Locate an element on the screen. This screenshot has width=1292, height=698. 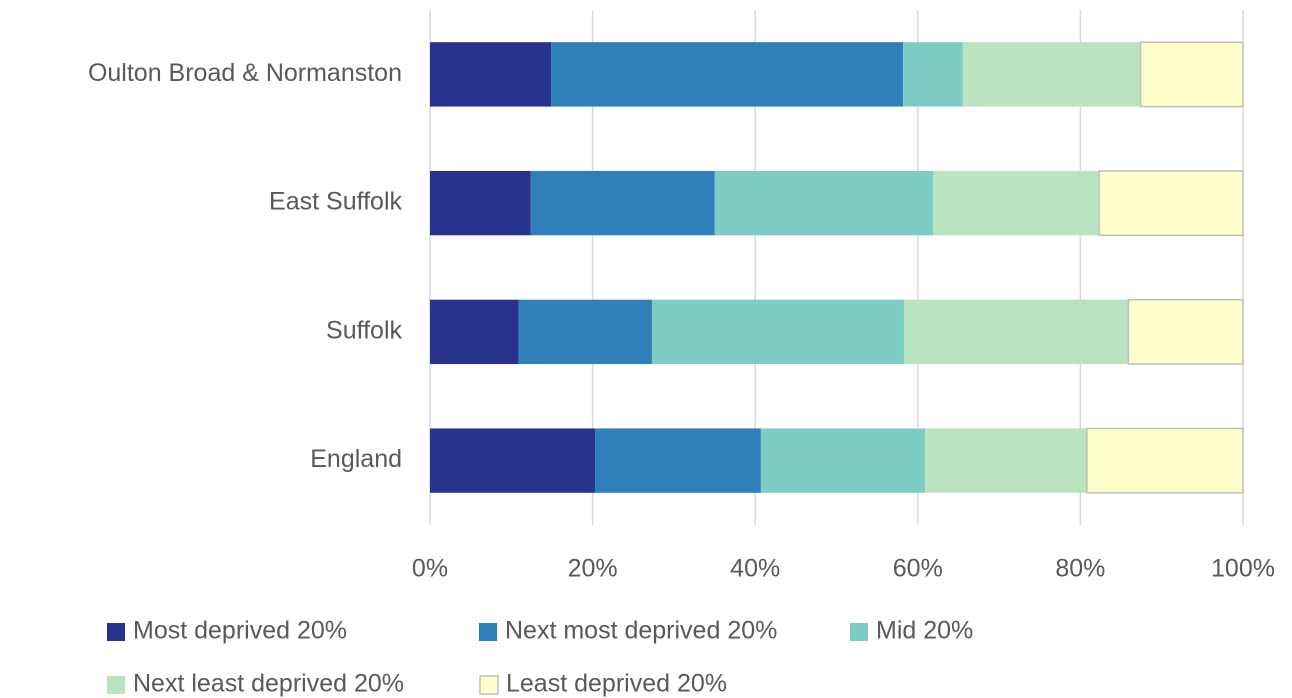
x-tick-label: 0% is located at coordinates (430, 569).